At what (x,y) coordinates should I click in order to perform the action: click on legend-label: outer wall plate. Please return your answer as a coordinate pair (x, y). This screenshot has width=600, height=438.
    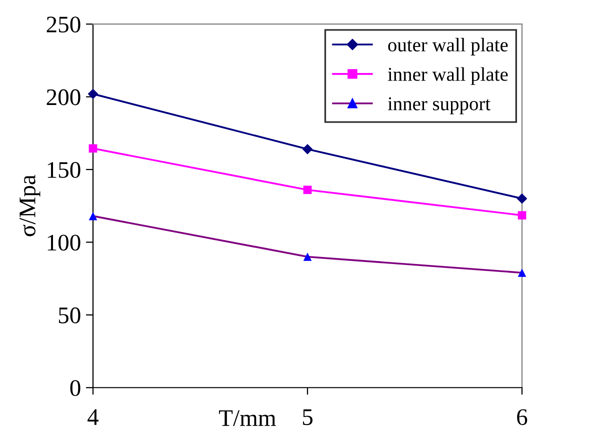
    Looking at the image, I should click on (448, 47).